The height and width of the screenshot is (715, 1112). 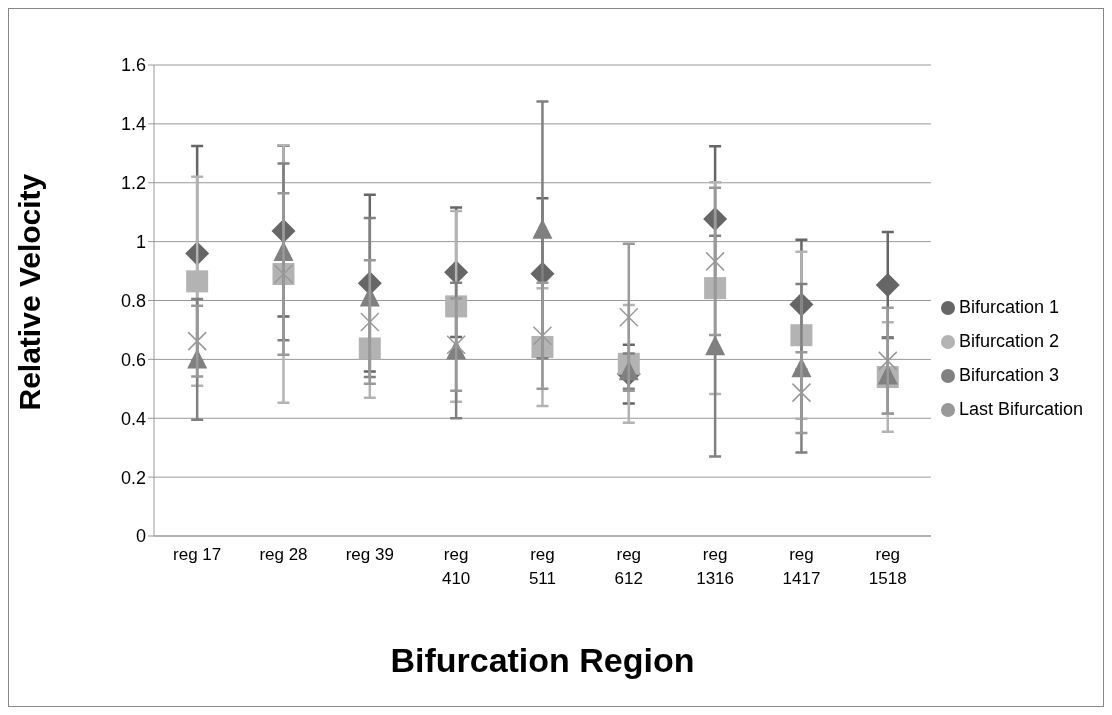 I want to click on x-axis-title: Bifurcation Region, so click(x=542, y=660).